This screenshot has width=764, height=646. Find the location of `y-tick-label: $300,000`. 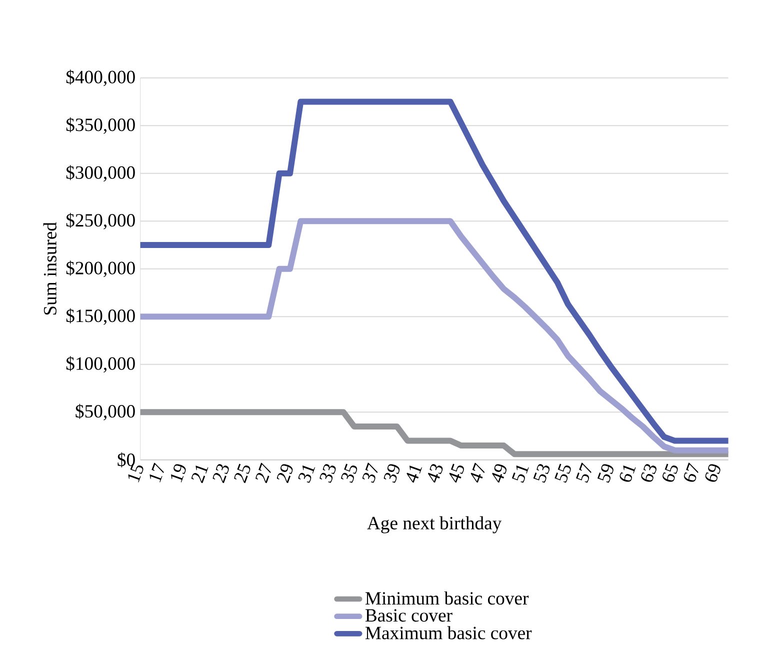

y-tick-label: $300,000 is located at coordinates (100, 173).